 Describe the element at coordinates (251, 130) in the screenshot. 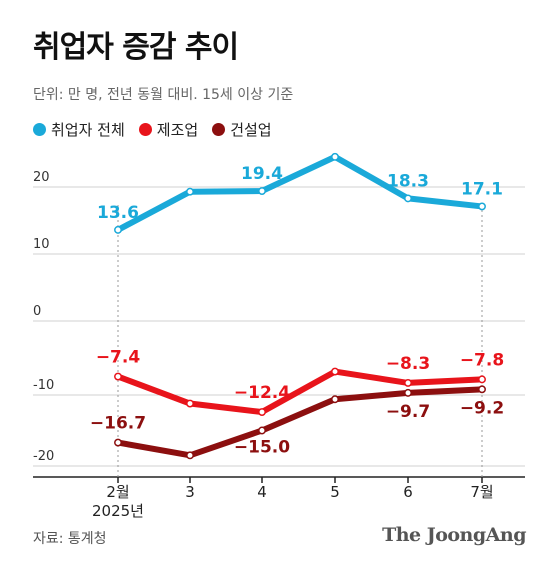

I see `legend-label-construction: 건설업` at that location.